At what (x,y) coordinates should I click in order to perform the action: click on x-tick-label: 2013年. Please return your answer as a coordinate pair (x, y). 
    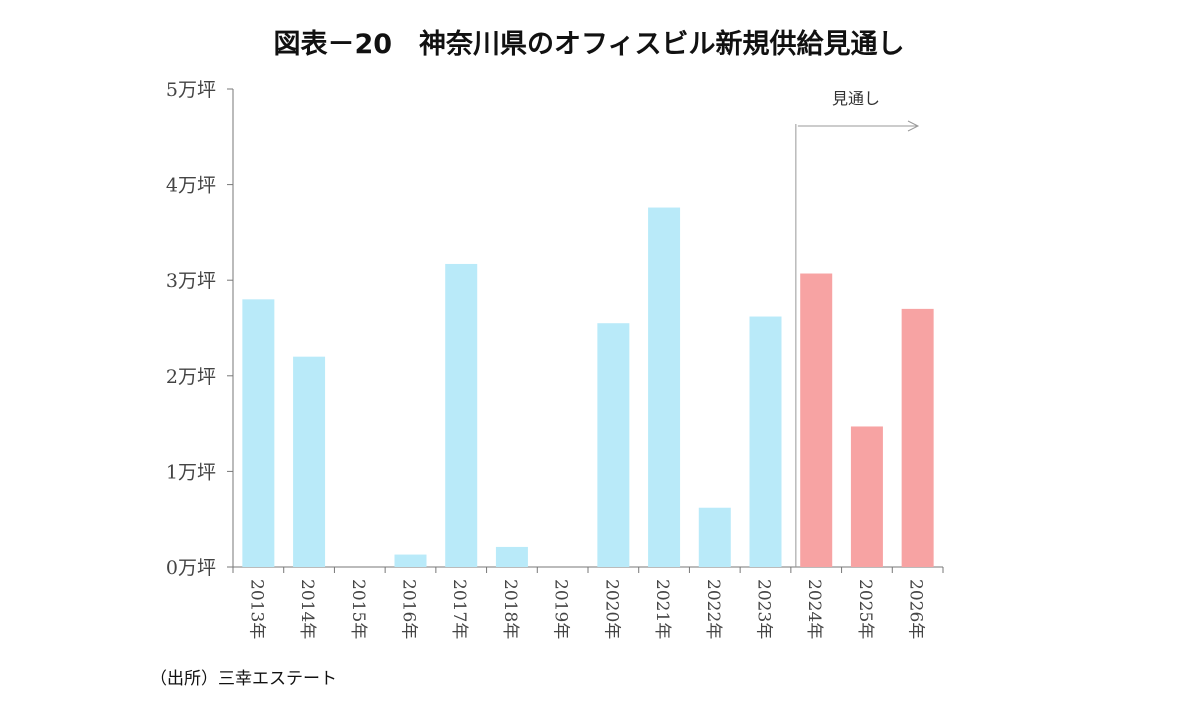
    Looking at the image, I should click on (256, 609).